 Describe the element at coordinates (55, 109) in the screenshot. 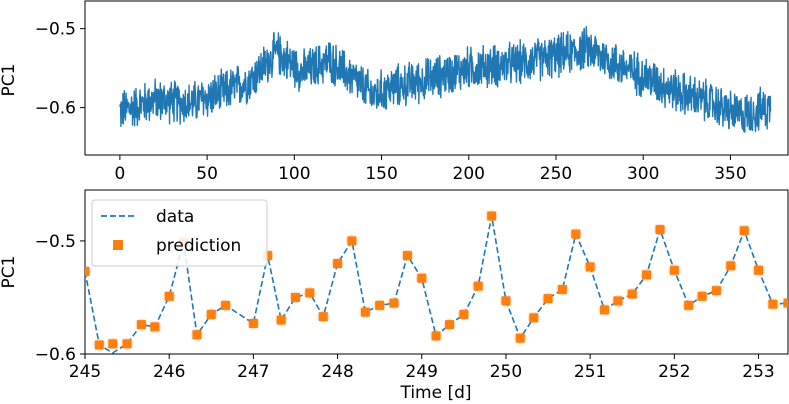

I see `top-y-tick-label: −0.6` at that location.